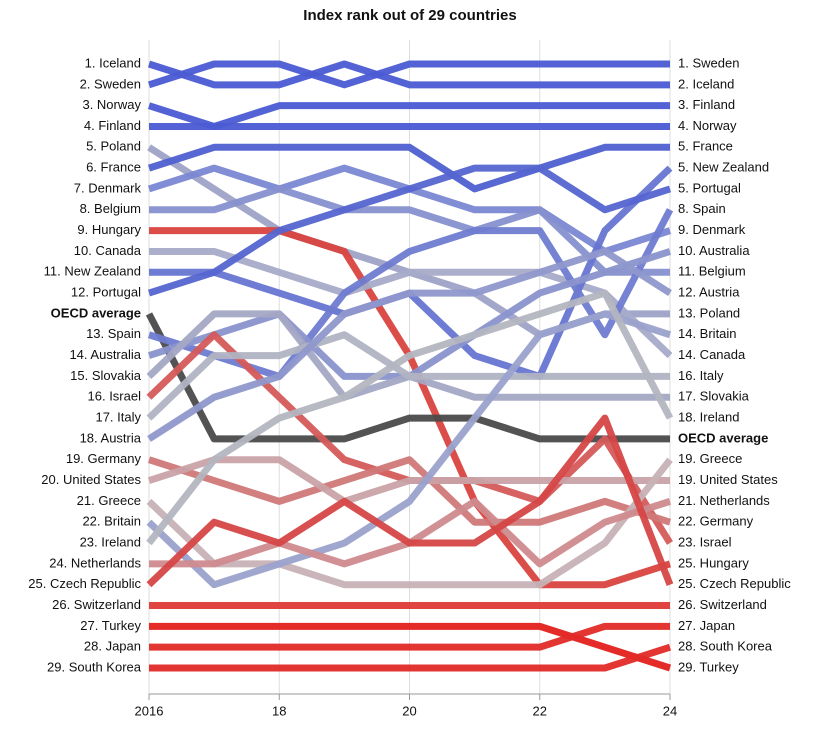 Image resolution: width=820 pixels, height=732 pixels. Describe the element at coordinates (110, 625) in the screenshot. I see `left-label: 27. Turkey` at that location.